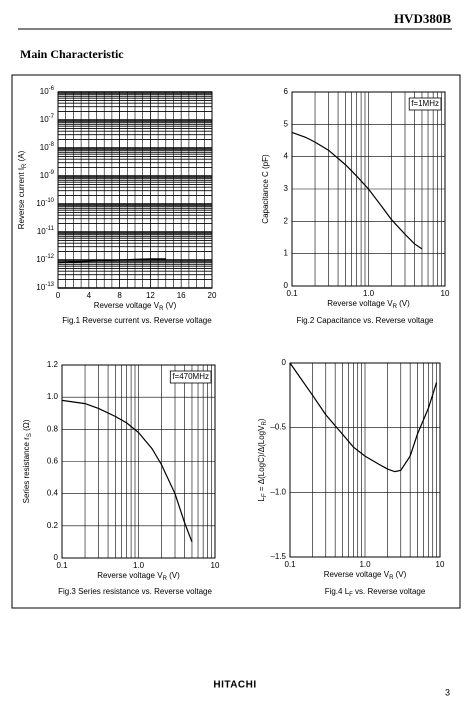 This screenshot has width=470, height=707. I want to click on y-tick-label-exponent: -13, so click(49, 285).